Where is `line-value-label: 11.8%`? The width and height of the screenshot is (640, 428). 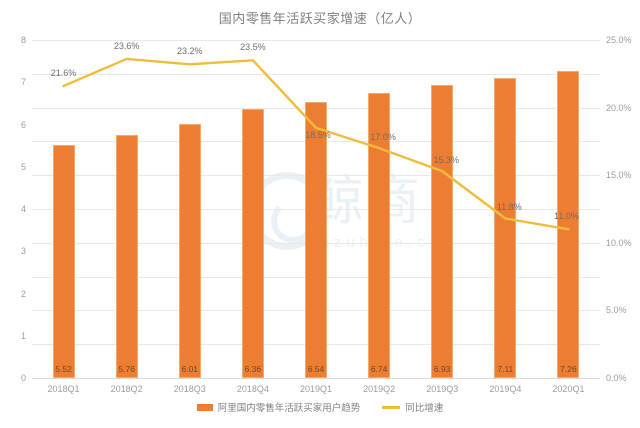 line-value-label: 11.8% is located at coordinates (509, 207).